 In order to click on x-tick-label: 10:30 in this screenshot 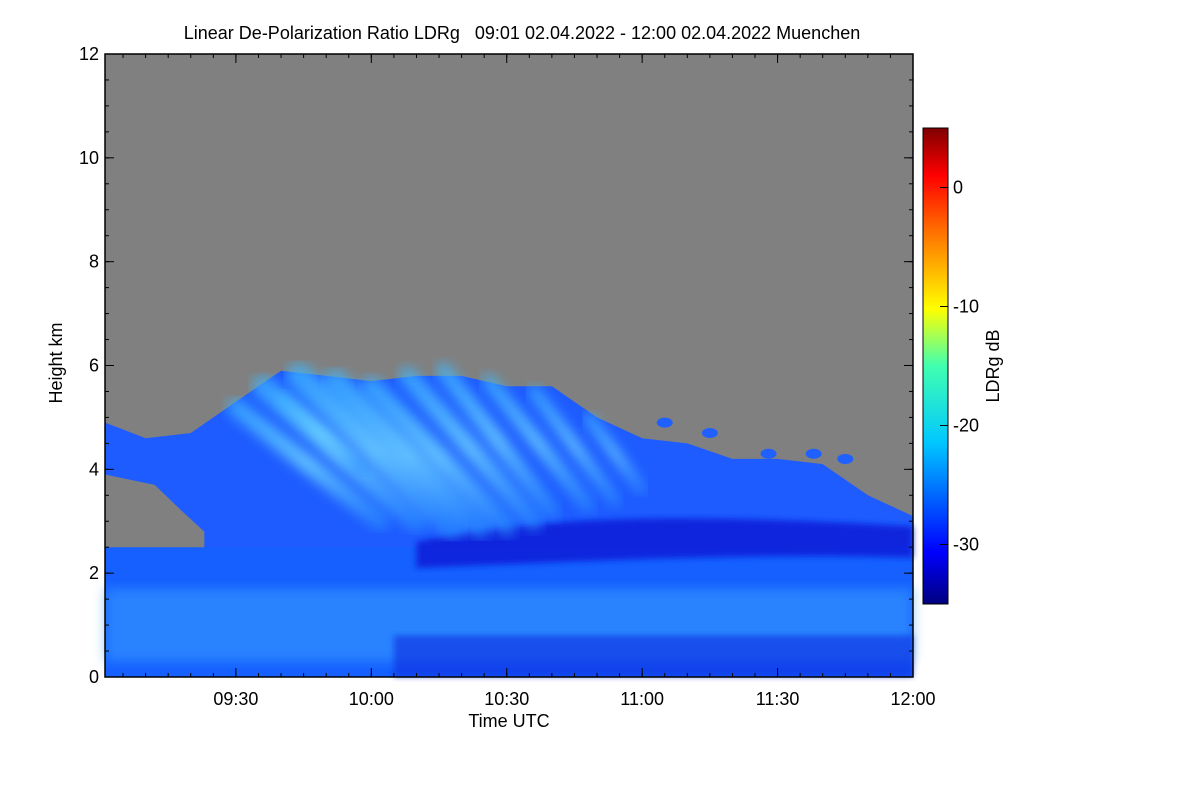, I will do `click(506, 699)`.